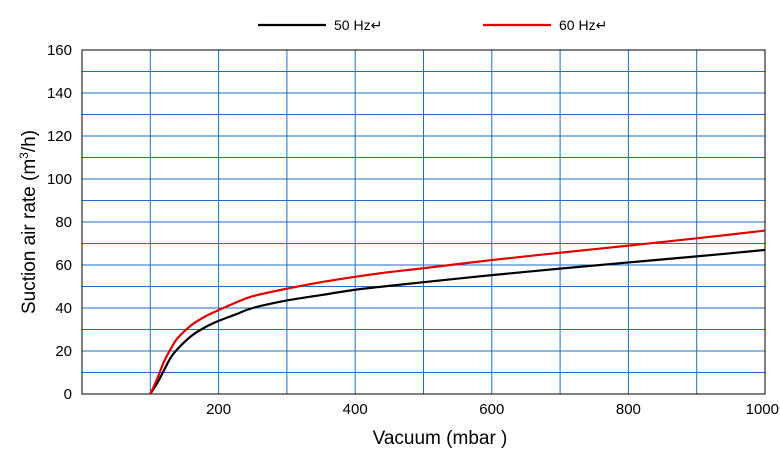 This screenshot has height=460, width=780. What do you see at coordinates (29, 236) in the screenshot?
I see `y-axis-title-main: Suction air rate (m` at bounding box center [29, 236].